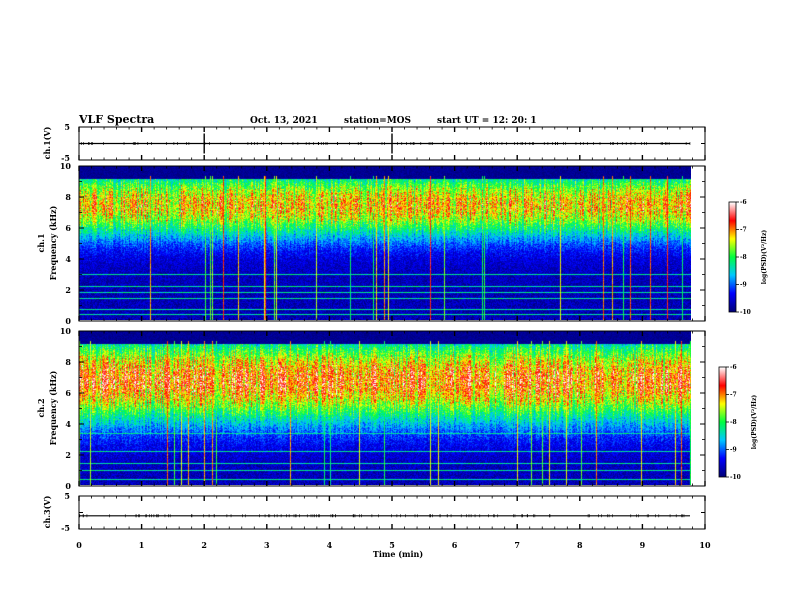 The image size is (792, 612). I want to click on time-axis-ticklabel: 8, so click(580, 545).